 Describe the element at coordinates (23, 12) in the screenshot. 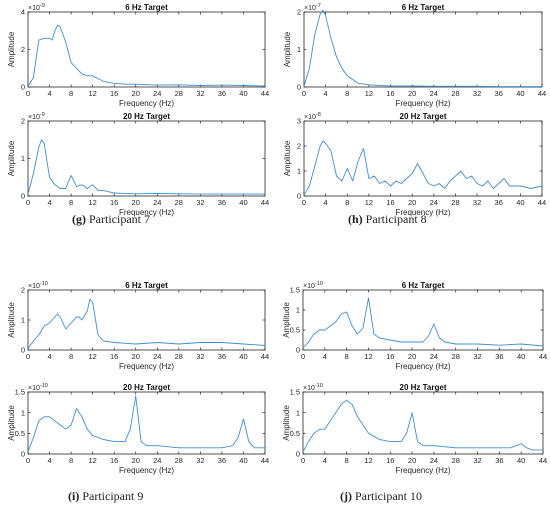

I see `y-tick-label: 4` at that location.